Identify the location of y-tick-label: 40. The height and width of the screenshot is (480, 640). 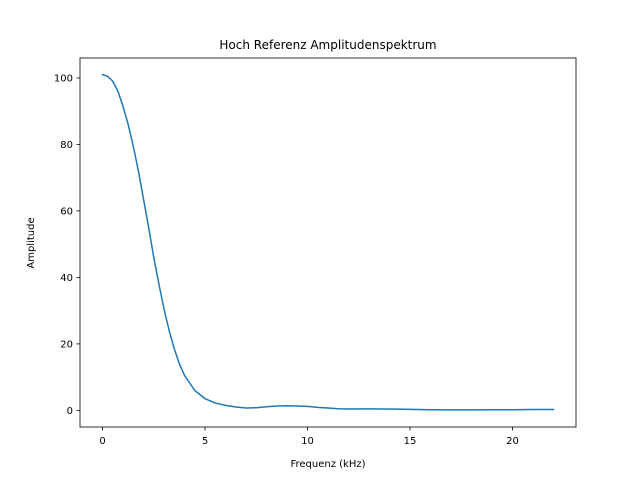
(66, 278).